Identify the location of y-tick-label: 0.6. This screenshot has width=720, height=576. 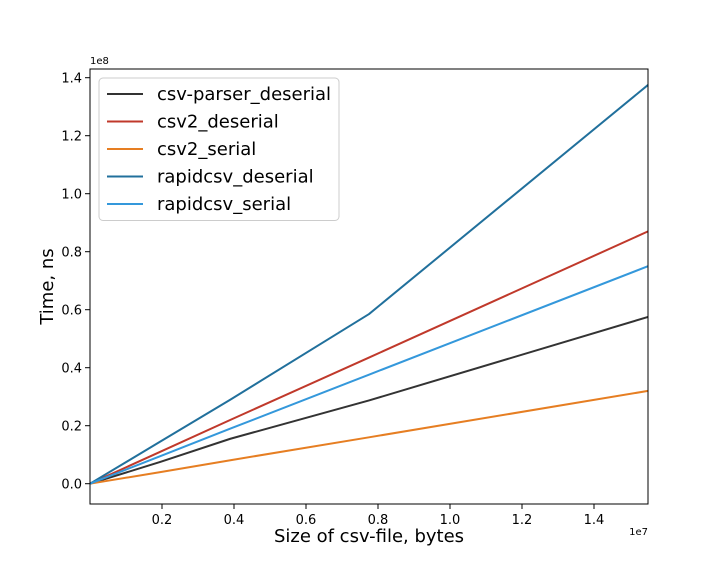
(71, 311).